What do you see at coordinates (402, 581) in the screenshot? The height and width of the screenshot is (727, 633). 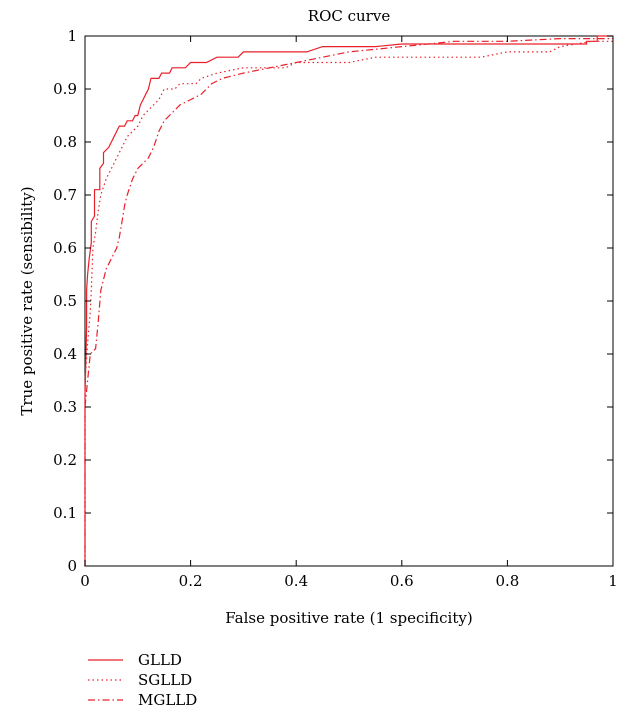 I see `x-tick-label: 0.6` at bounding box center [402, 581].